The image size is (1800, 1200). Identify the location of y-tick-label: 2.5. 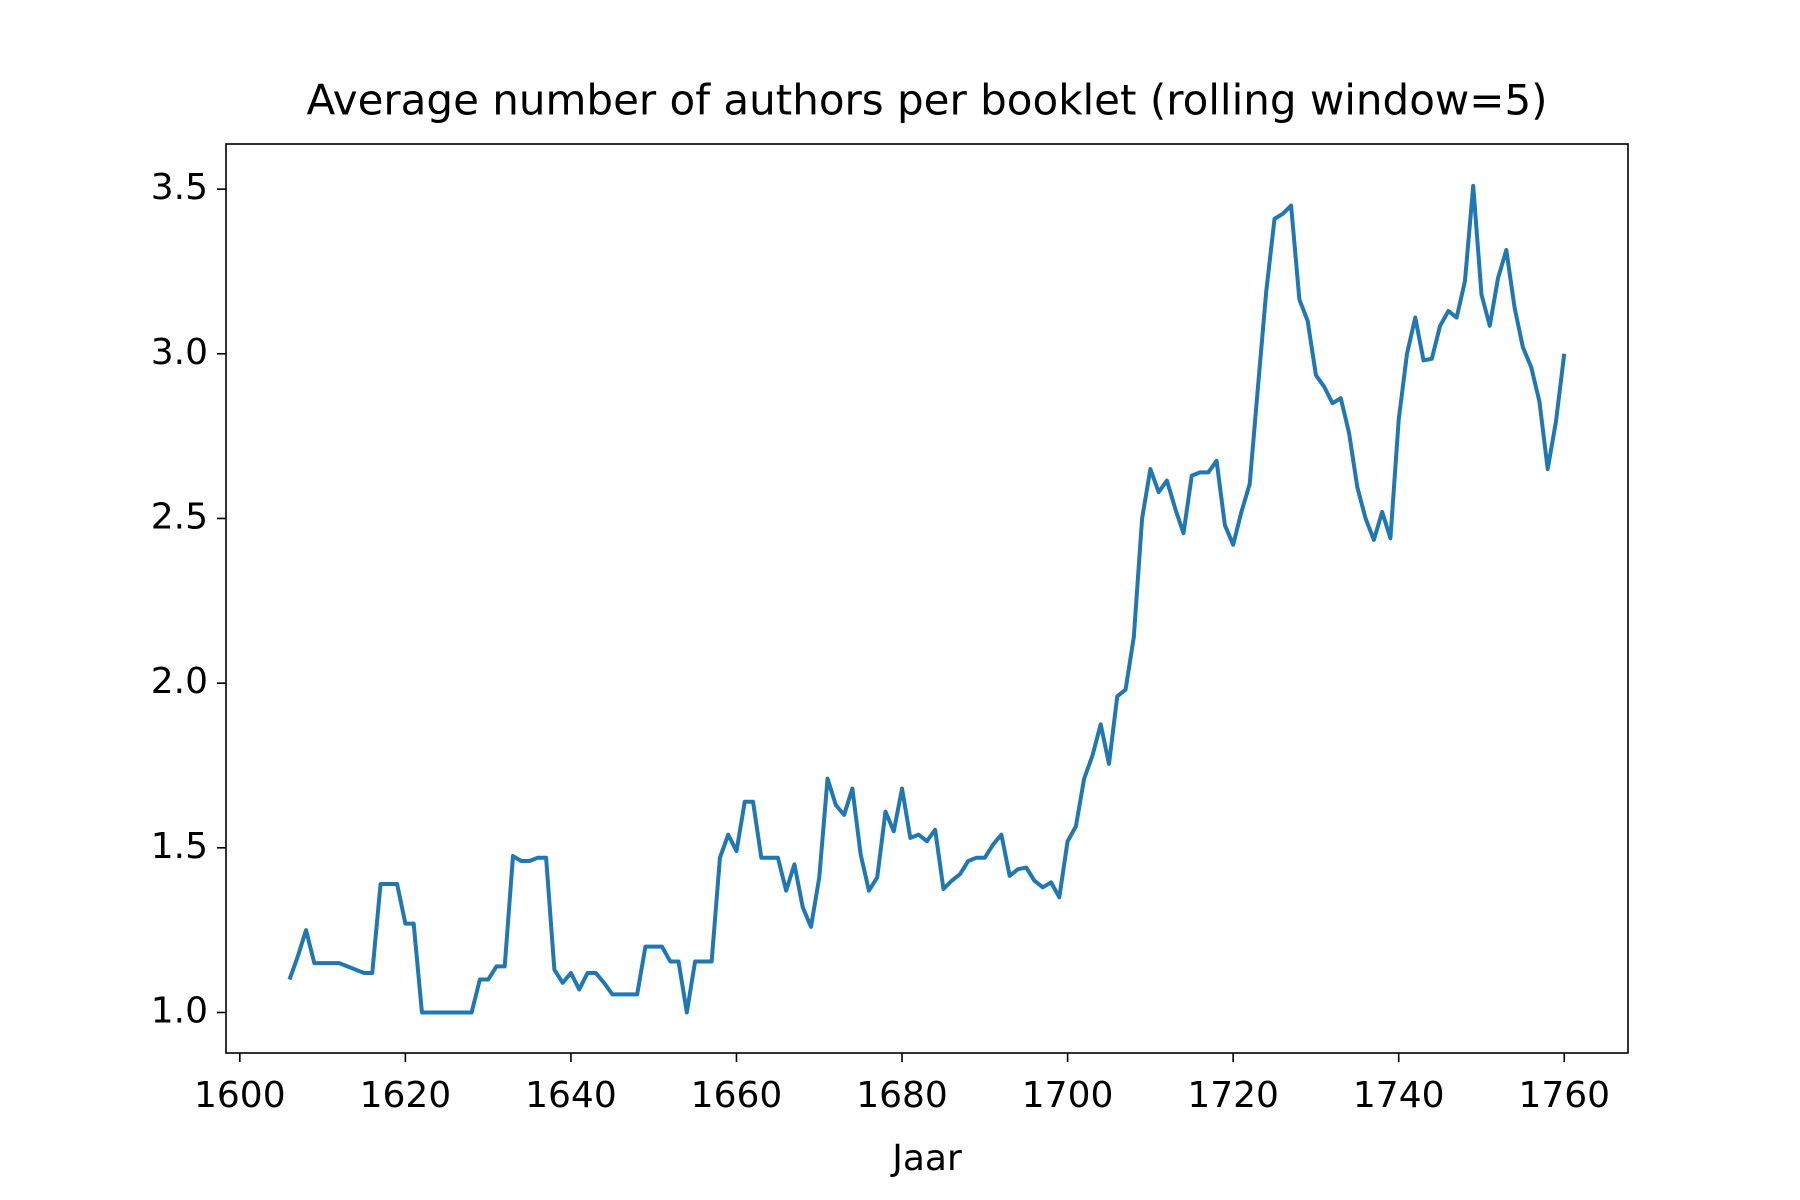
(179, 516).